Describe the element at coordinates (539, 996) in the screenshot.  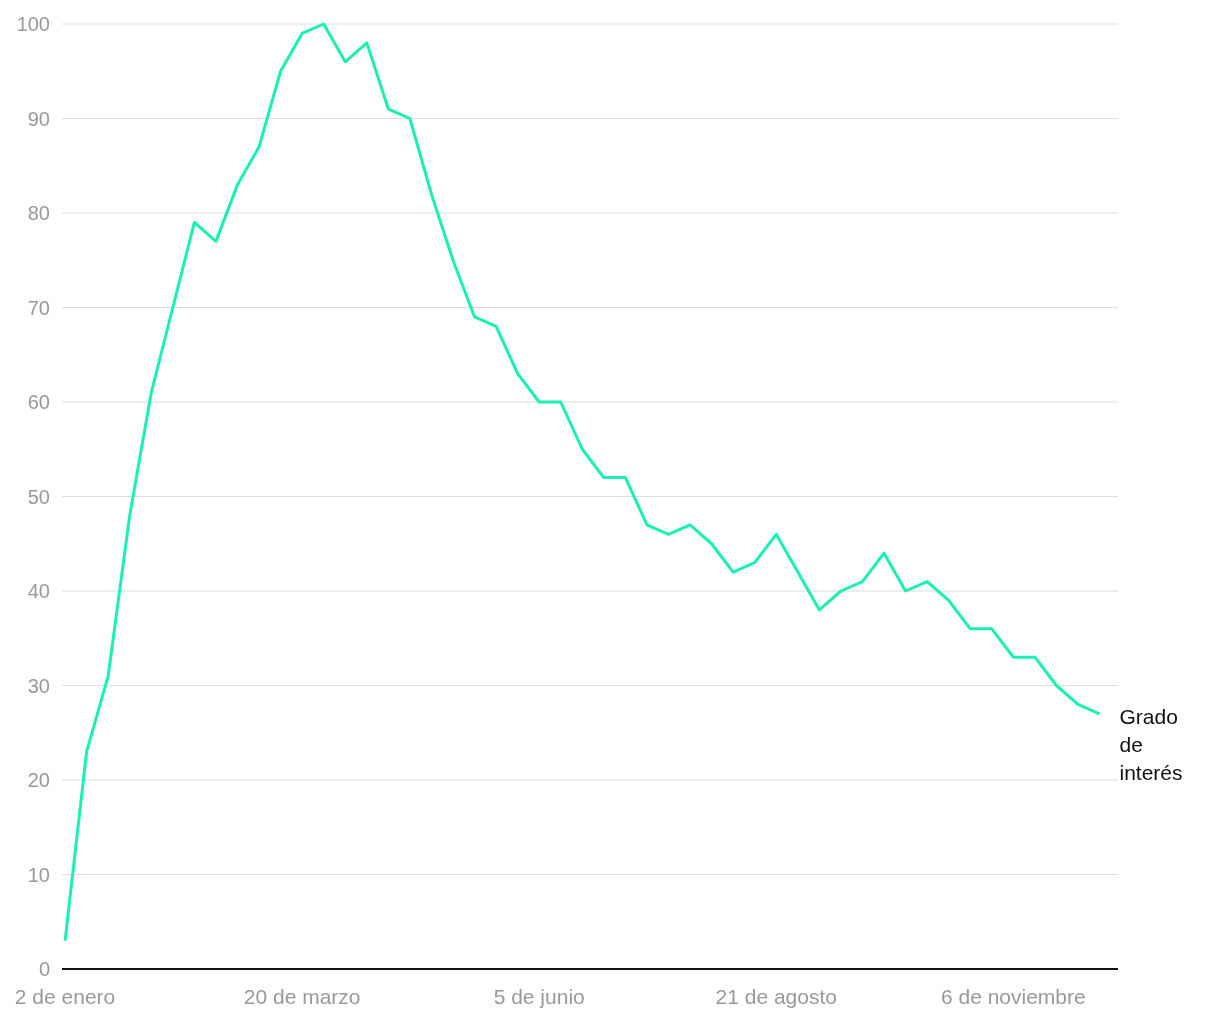
I see `x-tick-label: 5 de junio` at that location.